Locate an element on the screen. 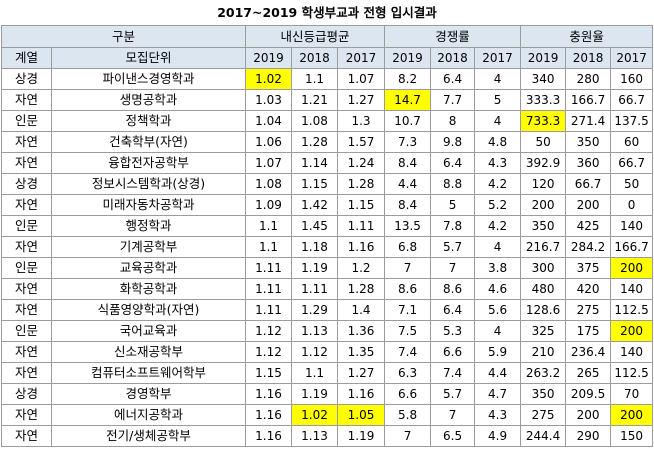  fill-rate-2018-cell: 350 is located at coordinates (588, 142).